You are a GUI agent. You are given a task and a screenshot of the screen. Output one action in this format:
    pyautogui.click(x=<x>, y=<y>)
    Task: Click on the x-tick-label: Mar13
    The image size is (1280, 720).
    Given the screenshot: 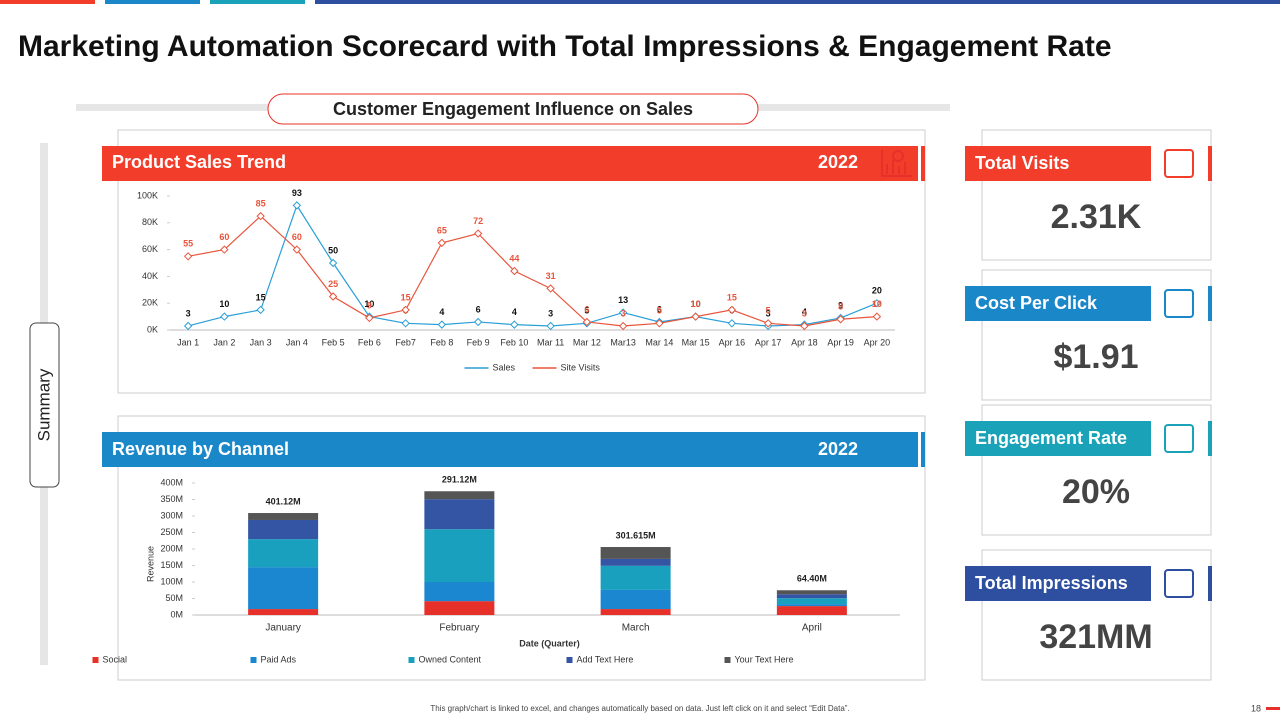 What is the action you would take?
    pyautogui.click(x=623, y=342)
    